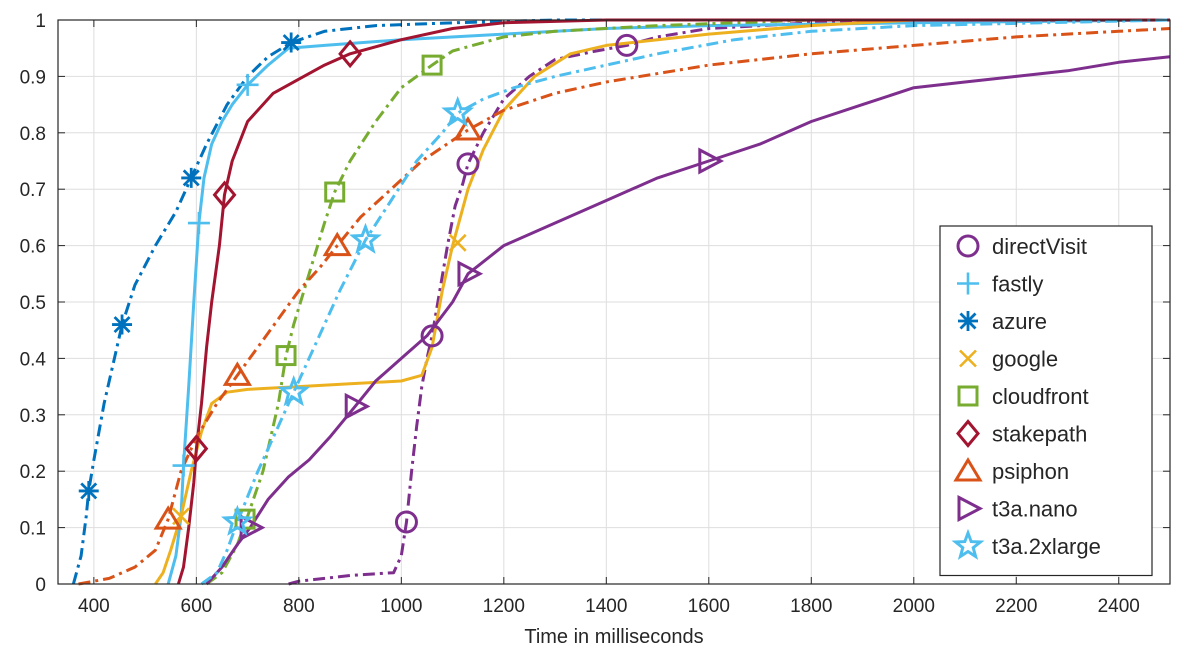 The image size is (1191, 665). I want to click on x-tick-label: 600, so click(197, 606).